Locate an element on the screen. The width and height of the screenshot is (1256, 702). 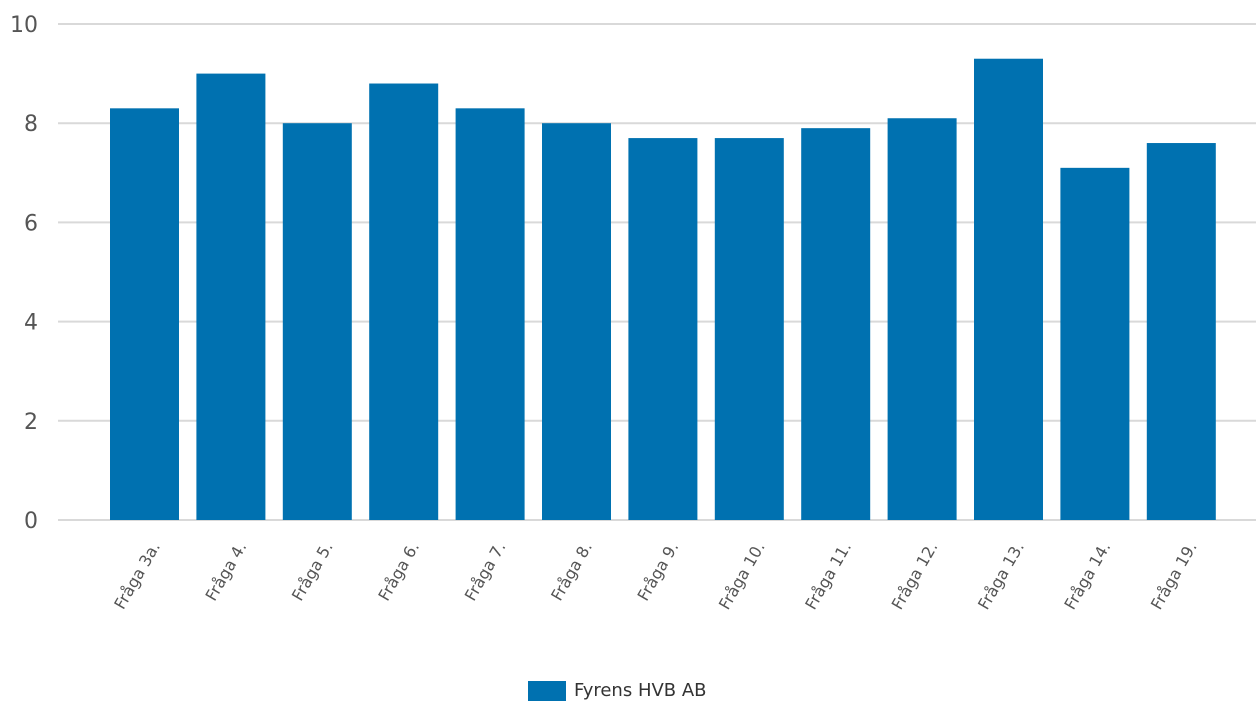
x-tick-label: Fråga 11. is located at coordinates (828, 576).